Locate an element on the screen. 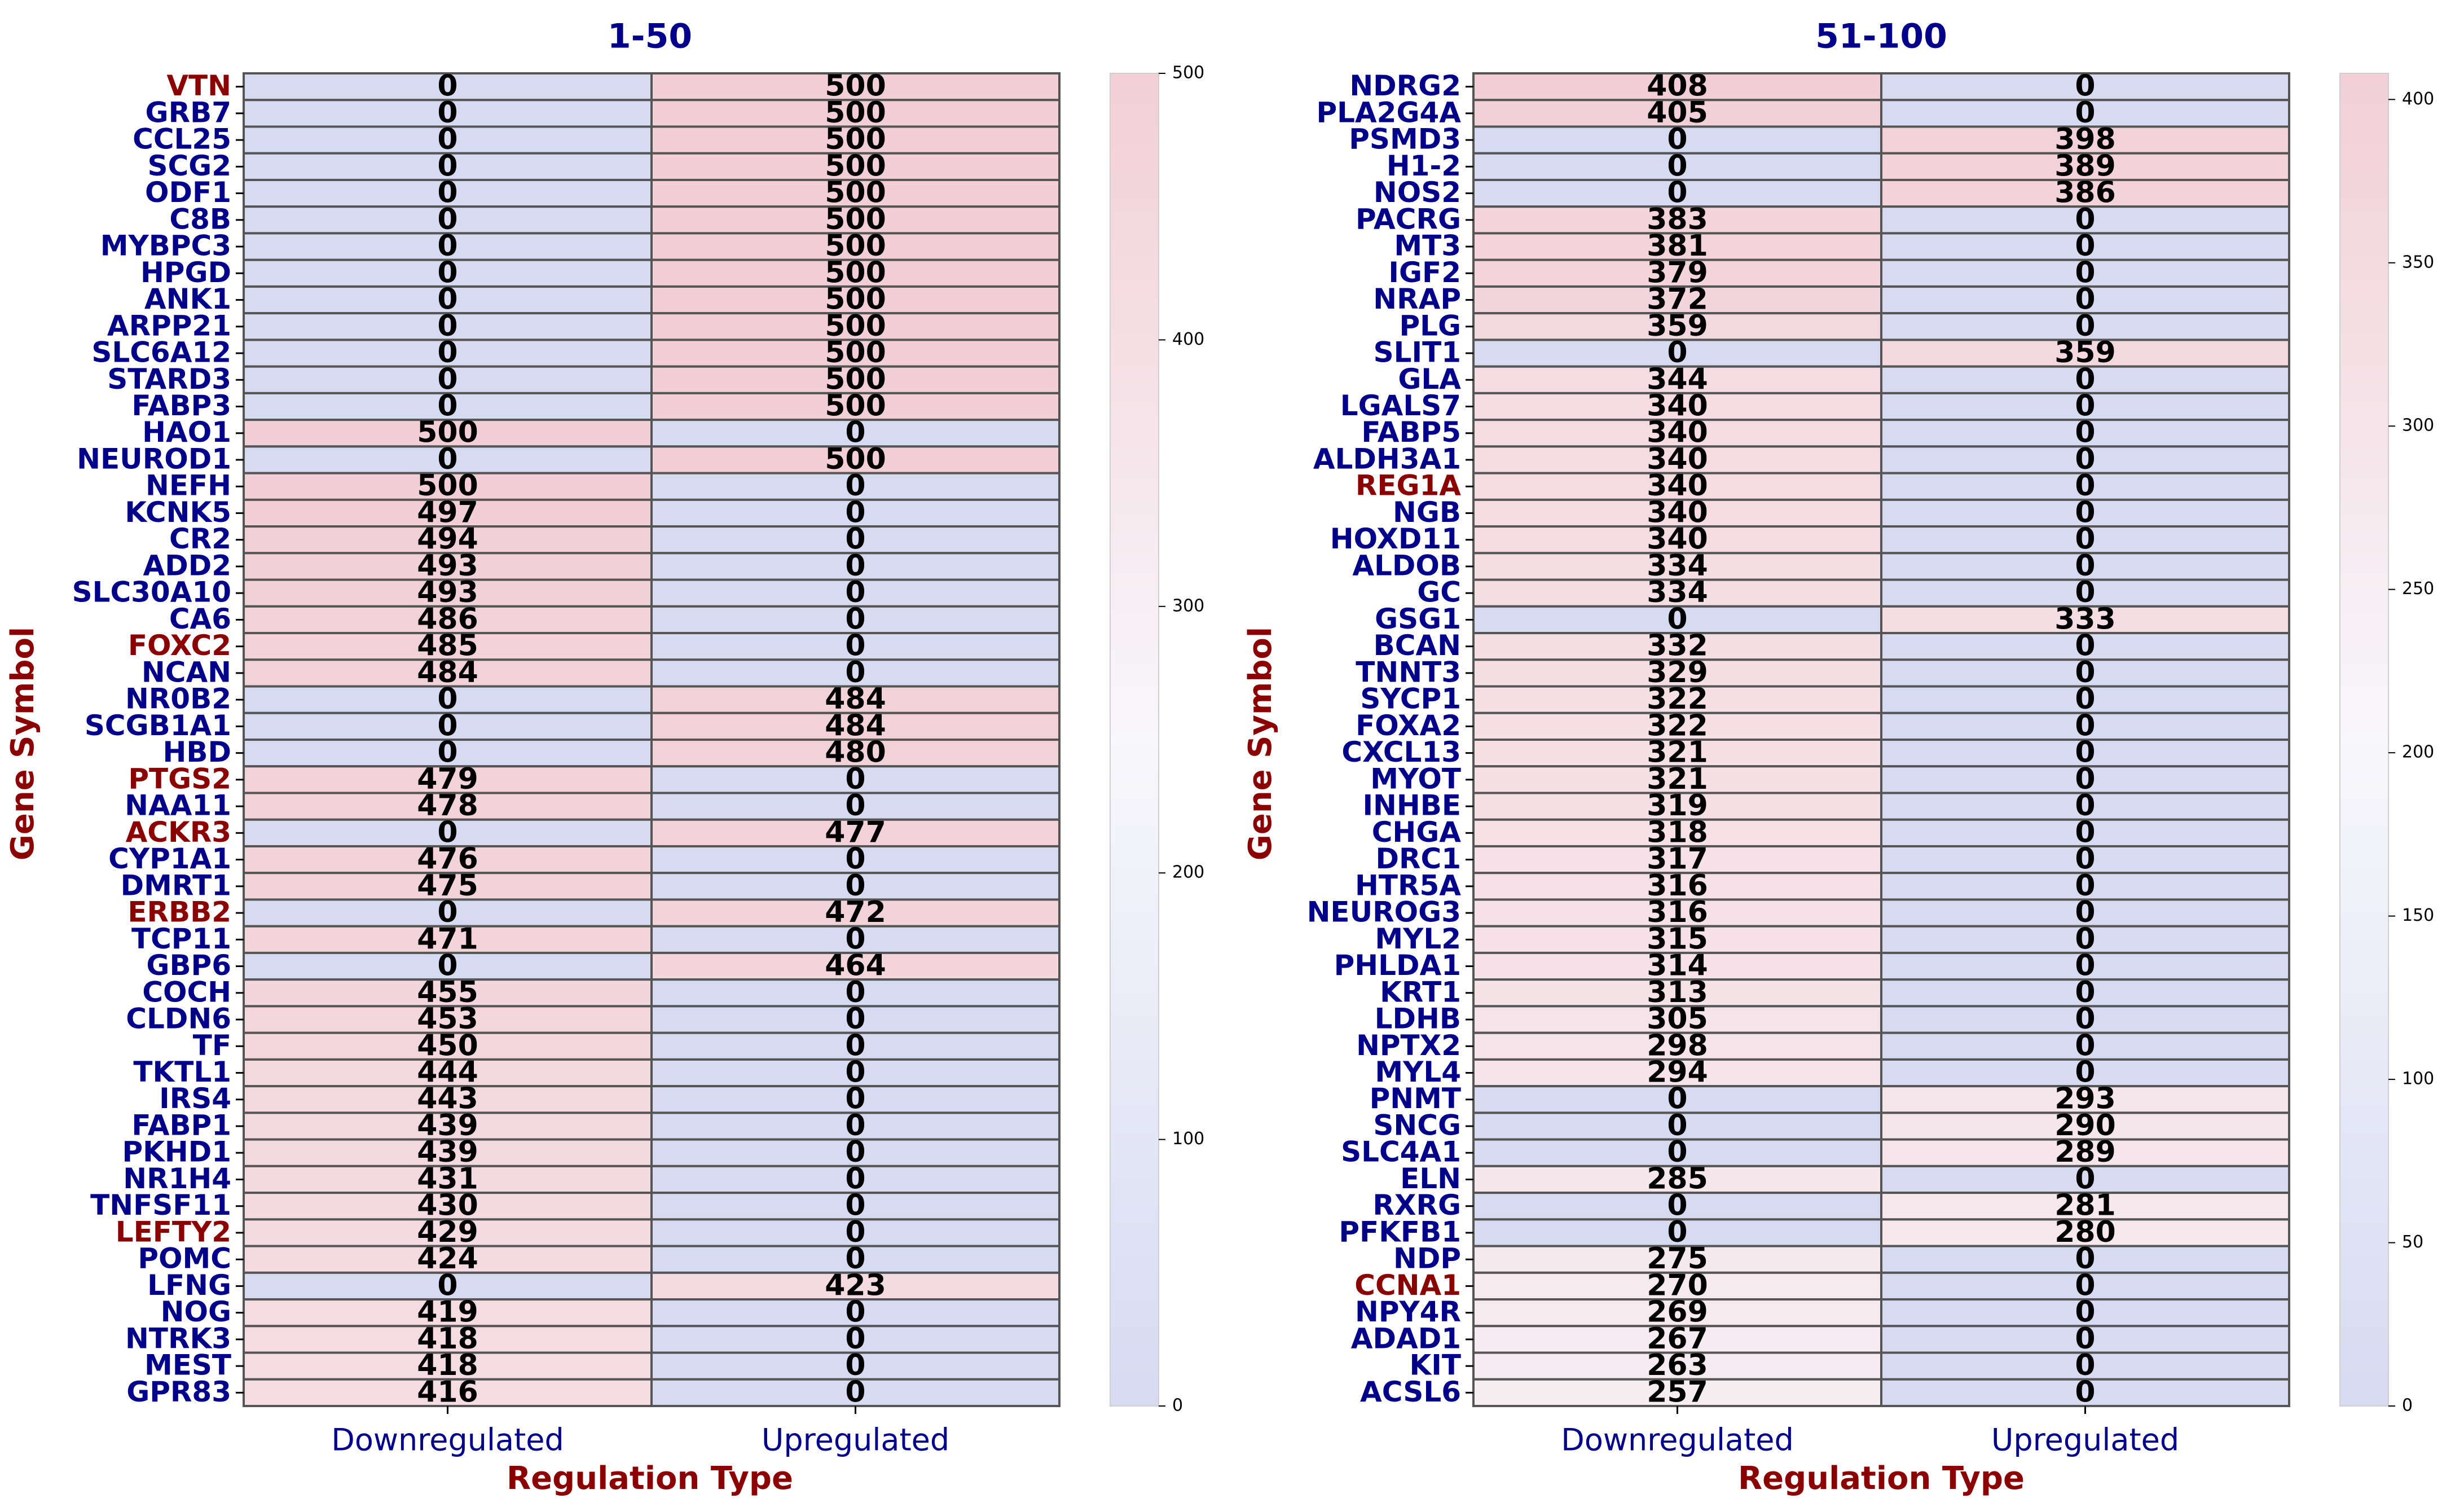 The height and width of the screenshot is (1507, 2464). gene-symbol-label: PKHD1 is located at coordinates (176, 1152).